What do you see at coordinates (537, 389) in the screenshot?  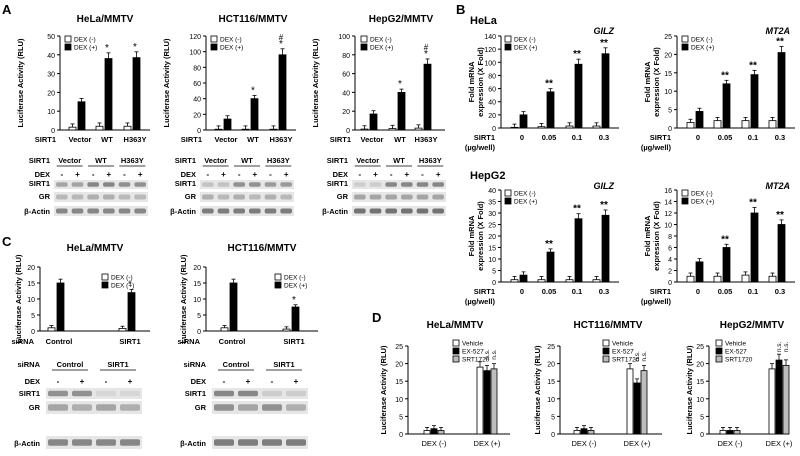 I see `y-axis-label: Luciferase Activity (RLU)` at bounding box center [537, 389].